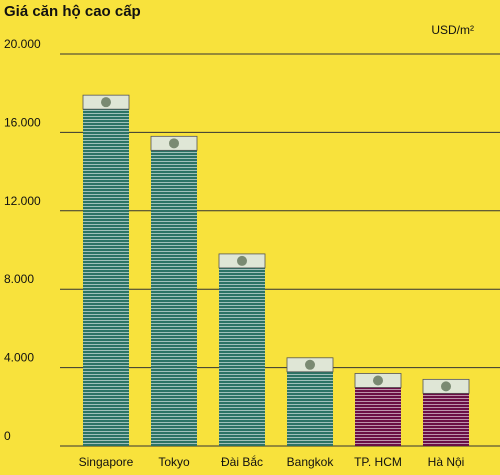  What do you see at coordinates (174, 462) in the screenshot?
I see `x-tick-label: Tokyo` at bounding box center [174, 462].